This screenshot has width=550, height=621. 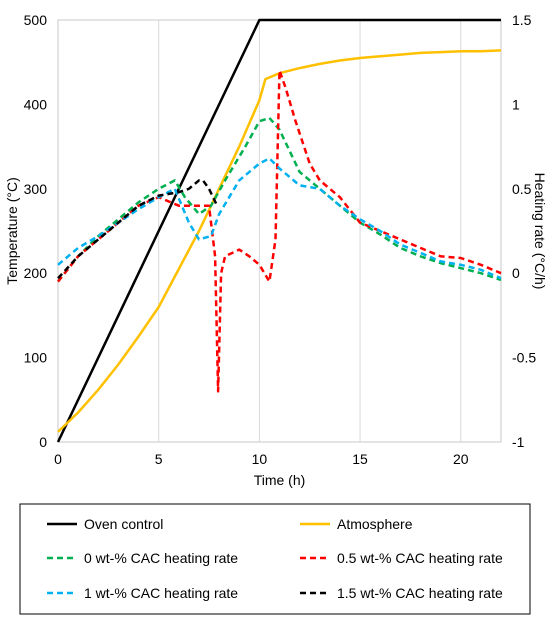 I want to click on x-tick-label-1: 5, so click(x=159, y=459).